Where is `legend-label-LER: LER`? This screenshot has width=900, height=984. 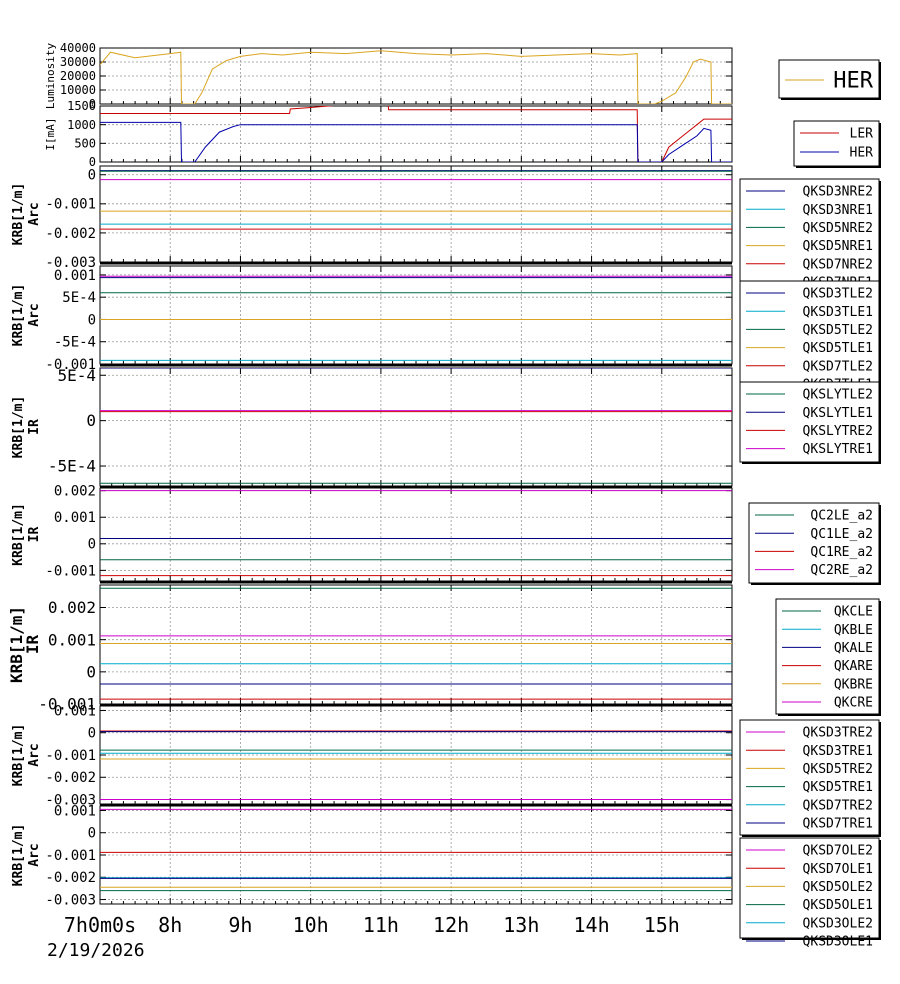 legend-label-LER: LER is located at coordinates (862, 134).